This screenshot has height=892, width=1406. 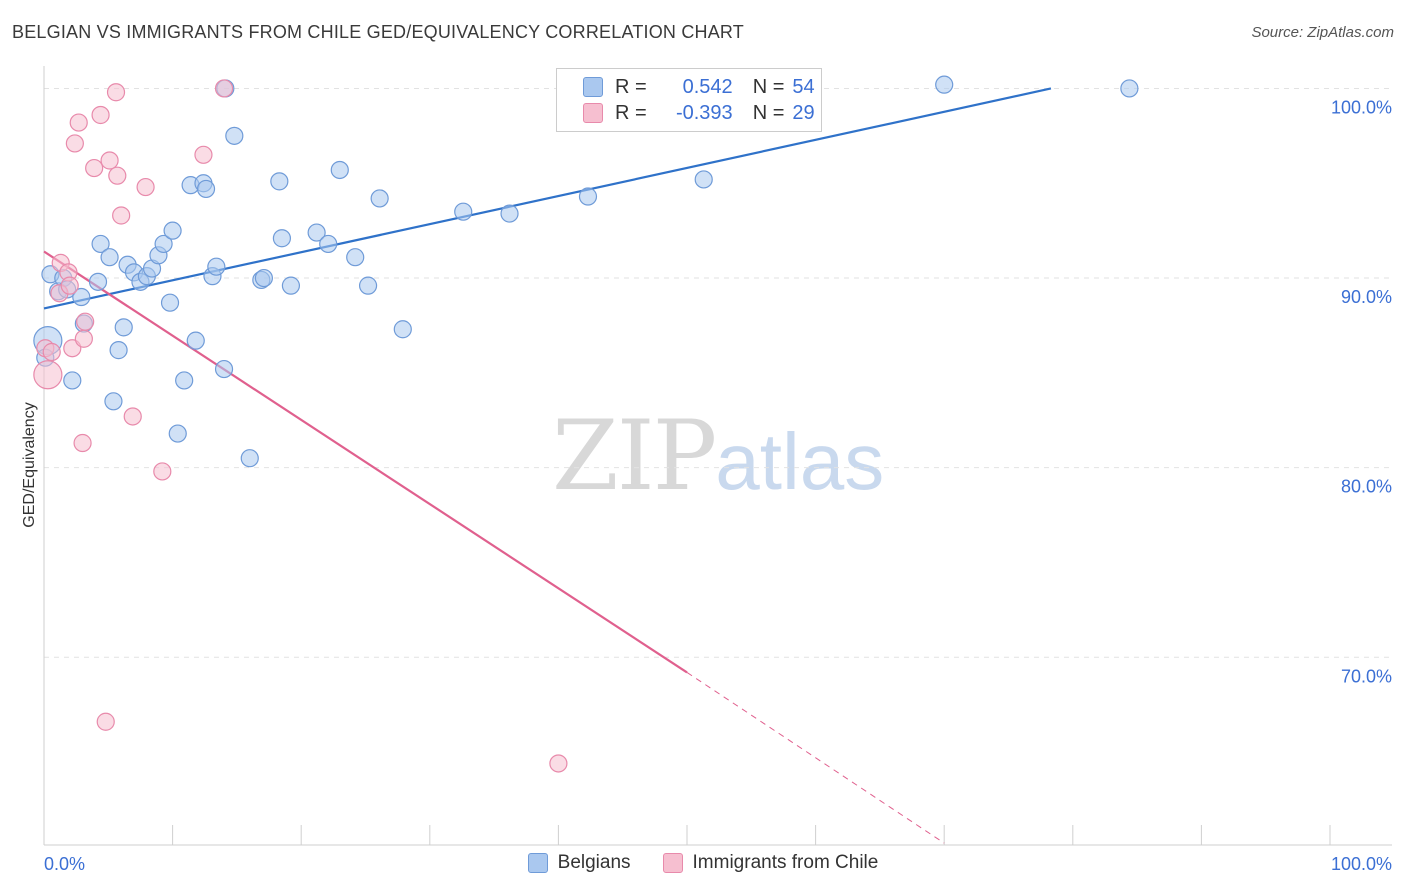 What do you see at coordinates (1366, 487) in the screenshot?
I see `y-tick-label: 80.0%` at bounding box center [1366, 487].